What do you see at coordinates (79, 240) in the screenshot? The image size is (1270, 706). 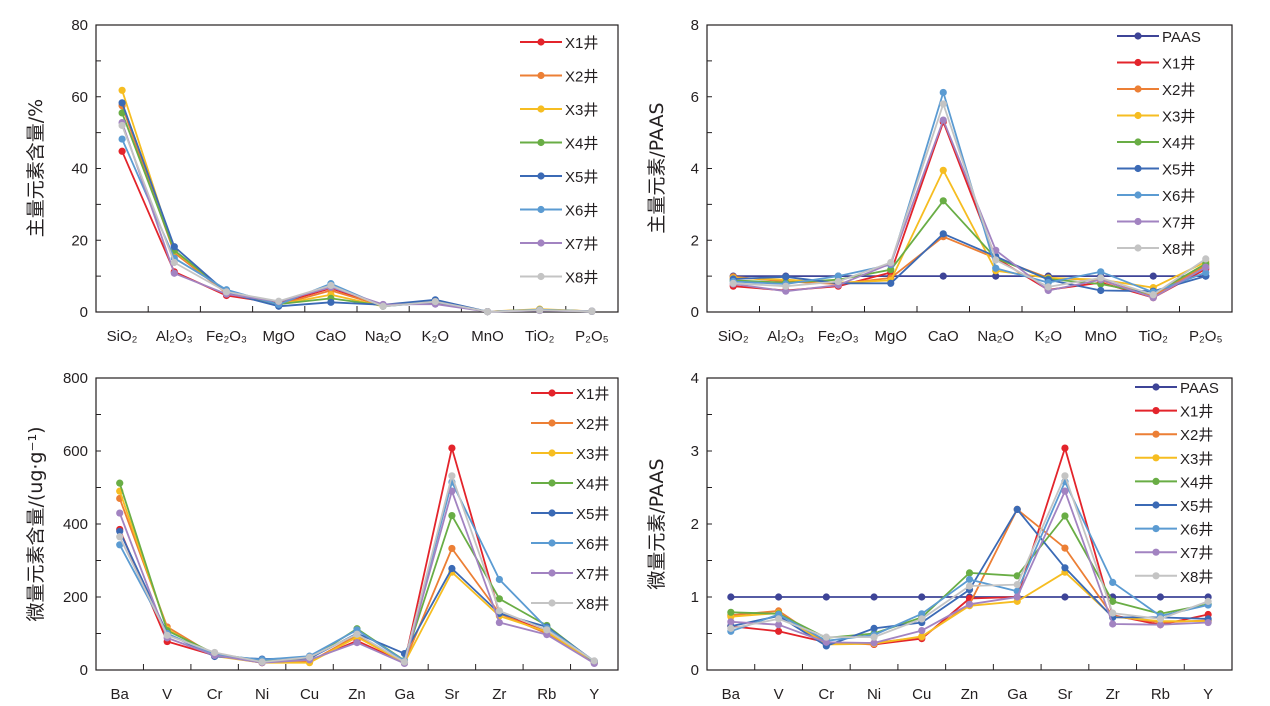 I see `y-tick-label: 20` at bounding box center [79, 240].